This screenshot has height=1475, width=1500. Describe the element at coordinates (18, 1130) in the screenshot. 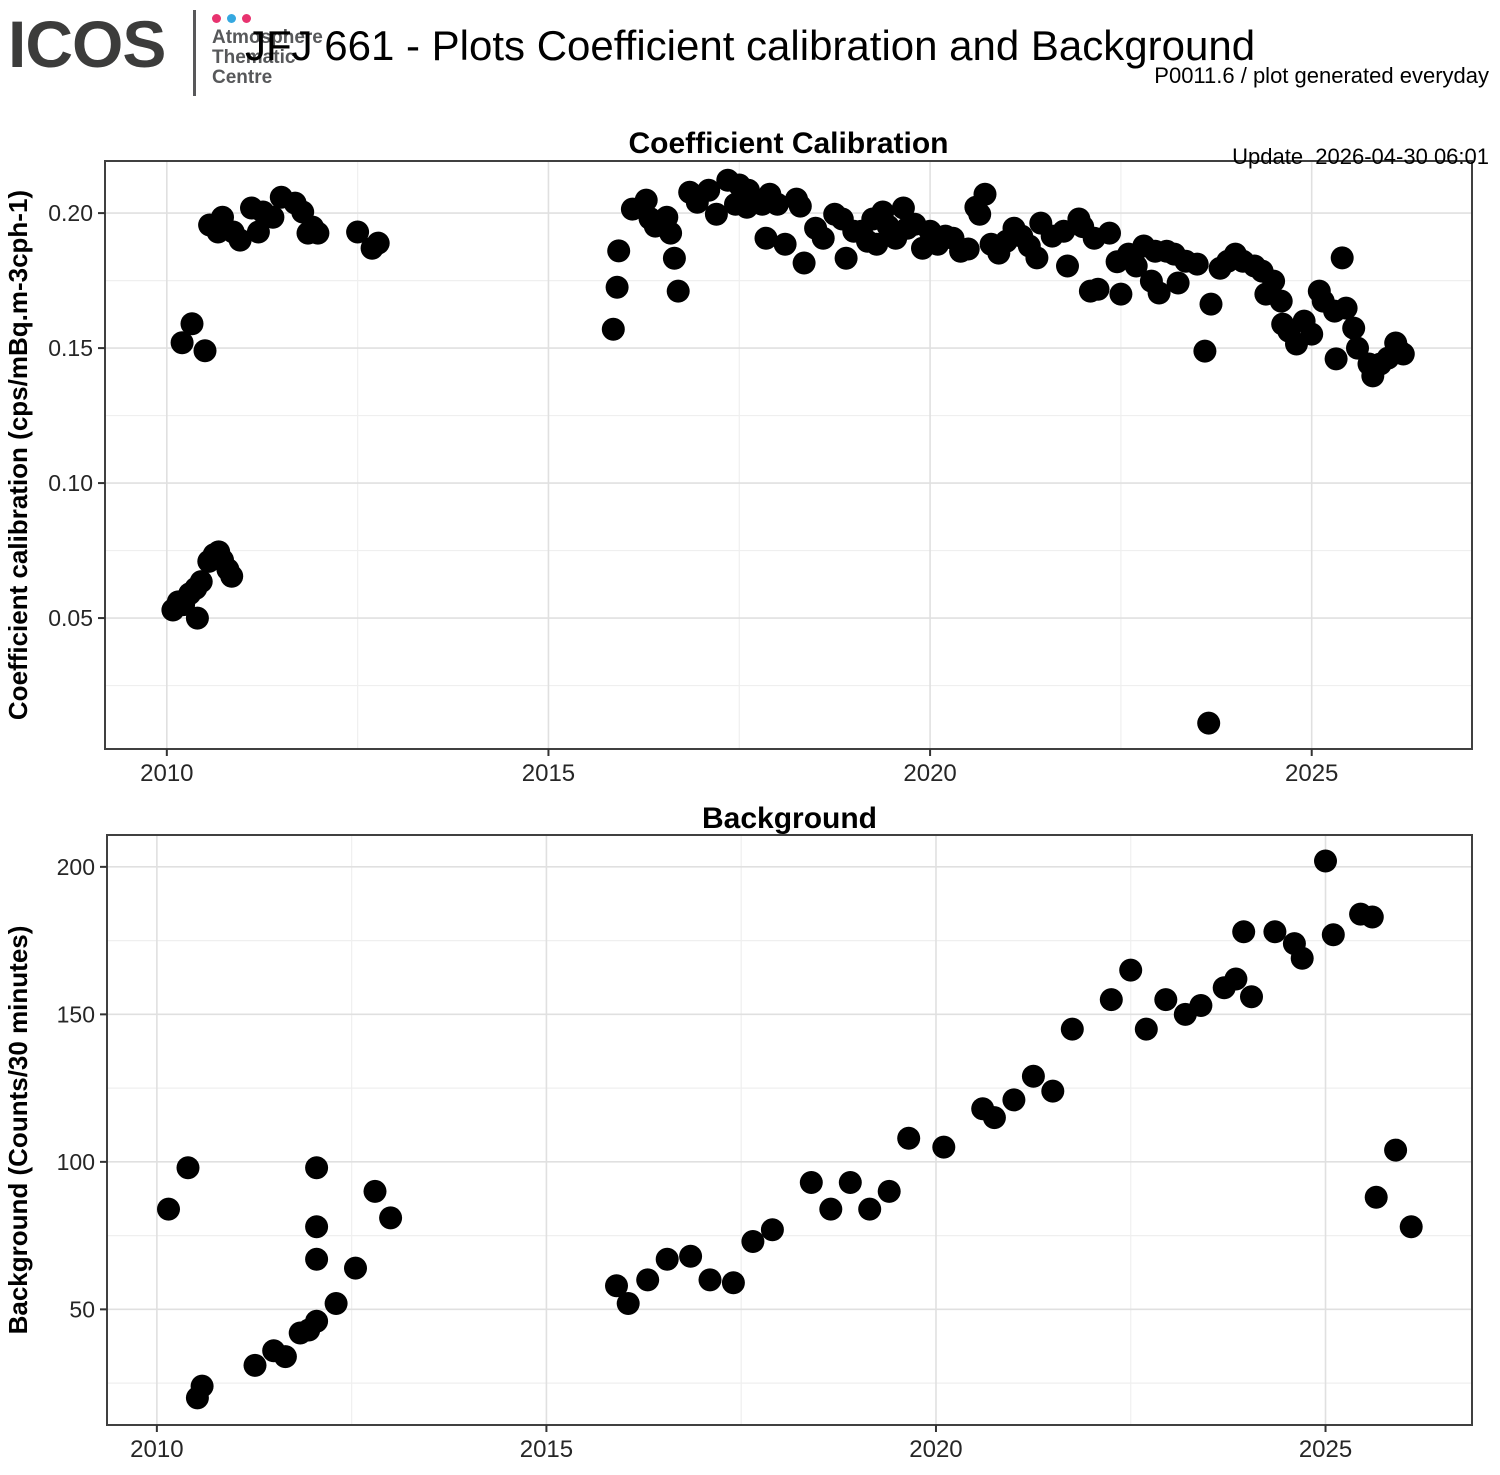

I see `y-axis-title: Background (Counts/30 minutes)` at that location.